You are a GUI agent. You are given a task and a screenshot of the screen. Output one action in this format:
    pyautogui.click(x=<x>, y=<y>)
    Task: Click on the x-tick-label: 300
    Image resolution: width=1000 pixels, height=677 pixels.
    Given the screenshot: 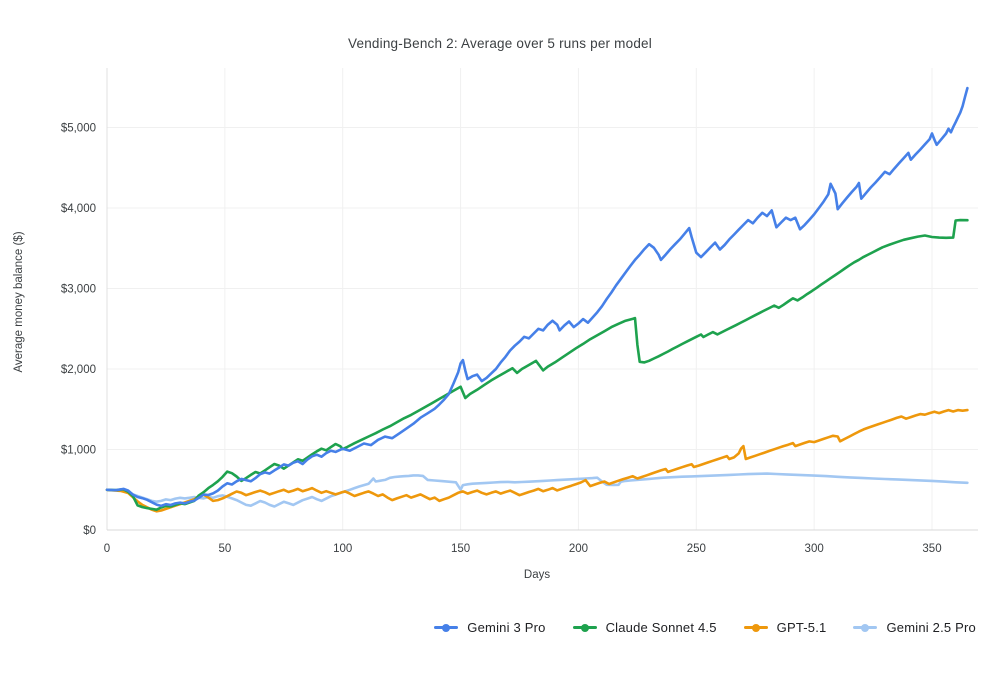 What is the action you would take?
    pyautogui.click(x=814, y=549)
    